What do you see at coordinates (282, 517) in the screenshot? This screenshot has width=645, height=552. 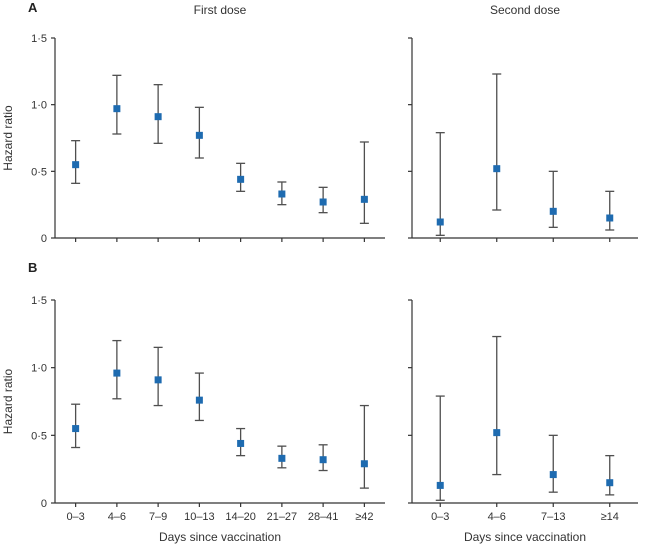 I see `x-tick-label: 21–27` at bounding box center [282, 517].